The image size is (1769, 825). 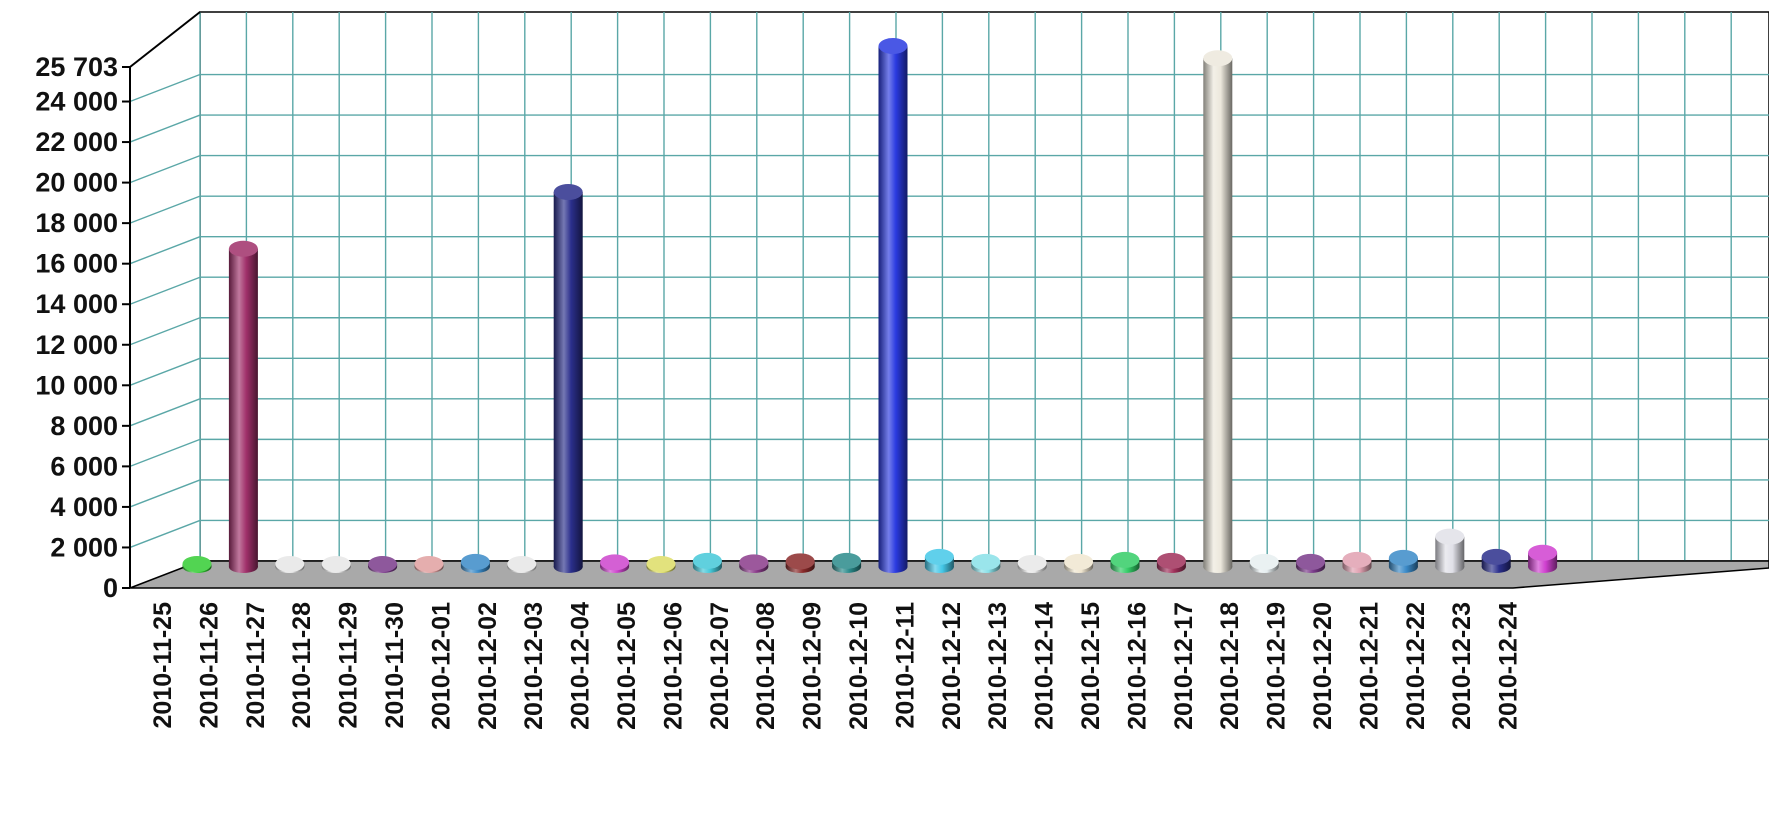 What do you see at coordinates (627, 666) in the screenshot?
I see `x-tick-label: 2010-12-05` at bounding box center [627, 666].